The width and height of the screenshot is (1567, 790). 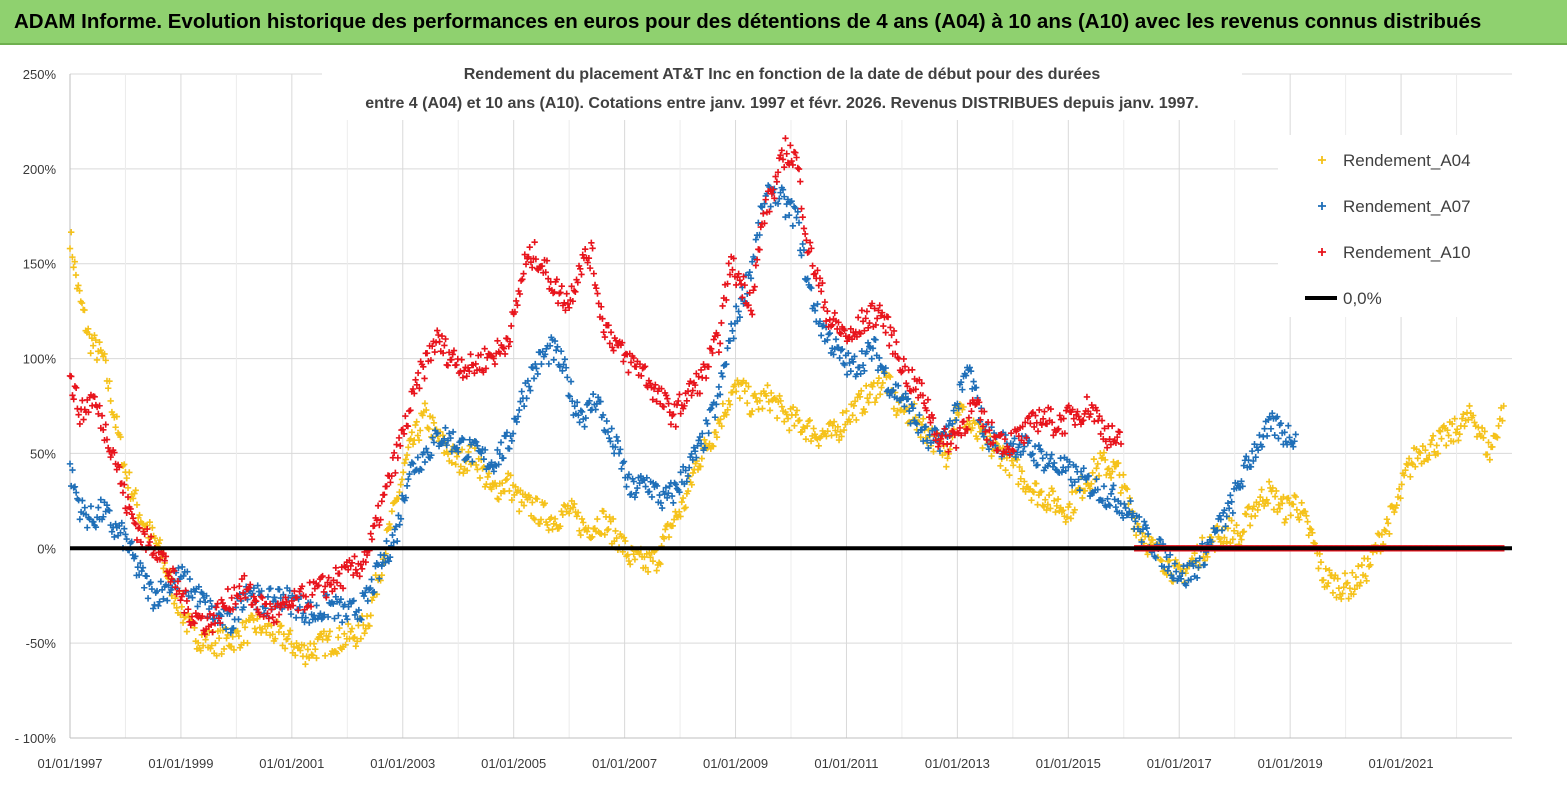 What do you see at coordinates (782, 89) in the screenshot?
I see `title-background` at bounding box center [782, 89].